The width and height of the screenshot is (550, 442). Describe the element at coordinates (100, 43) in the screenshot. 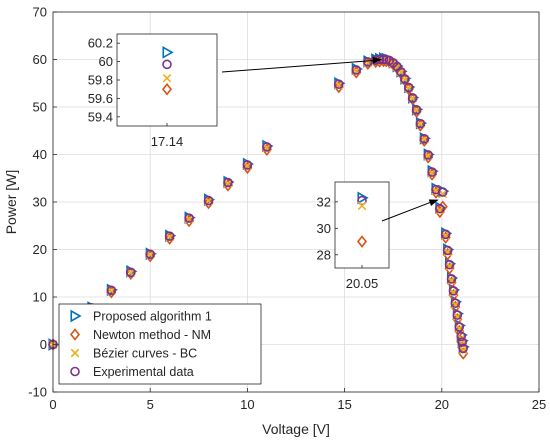

I see `inset-y-tick-label: 60.2` at that location.